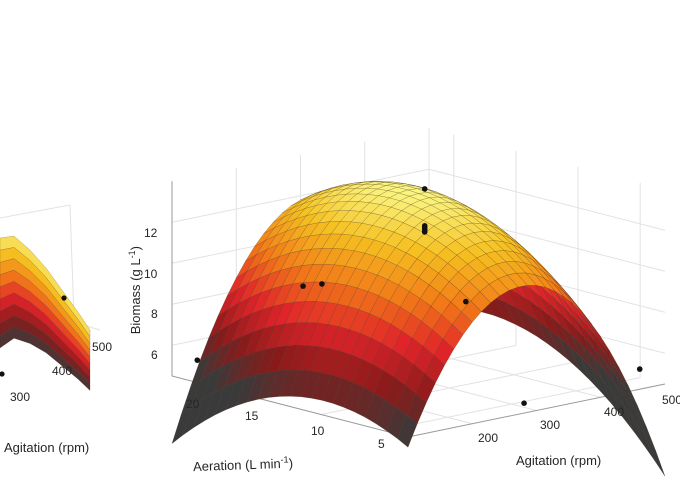 Image resolution: width=680 pixels, height=500 pixels. Describe the element at coordinates (318, 431) in the screenshot. I see `aeration-tick: 10` at that location.